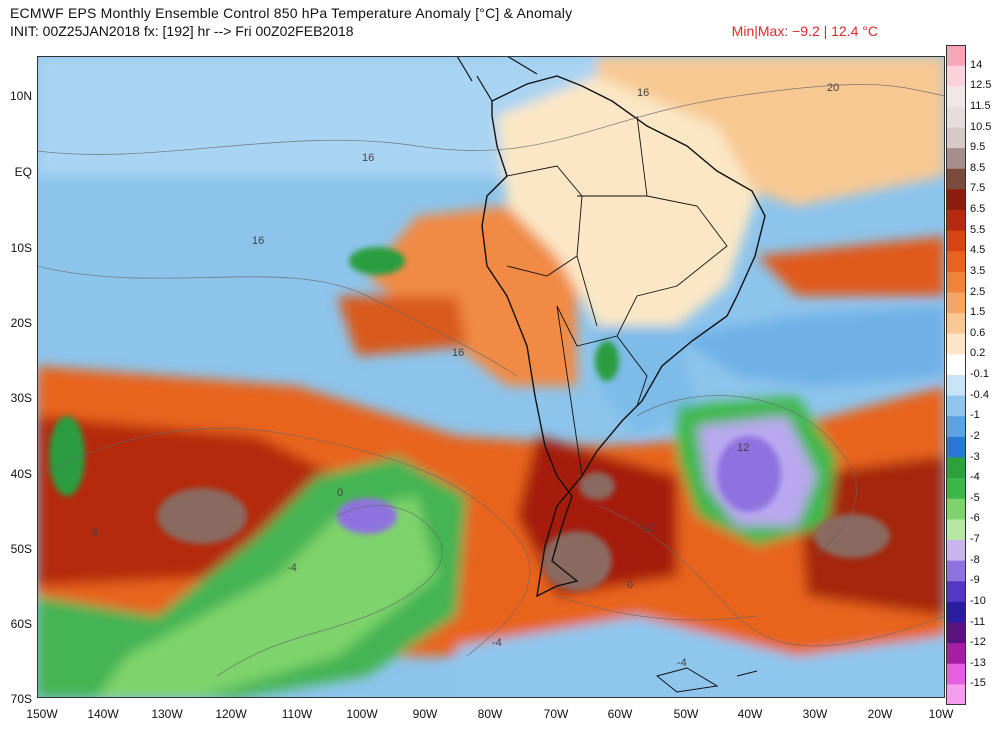 This screenshot has width=1000, height=750. Describe the element at coordinates (979, 394) in the screenshot. I see `colorbar-tick-label: -0.4` at that location.